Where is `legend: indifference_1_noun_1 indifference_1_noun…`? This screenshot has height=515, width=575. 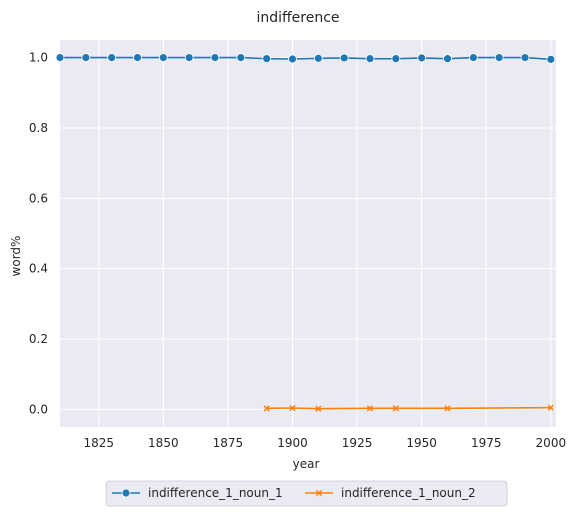
legend: indifference_1_noun_1 indifference_1_noun… is located at coordinates (306, 493).